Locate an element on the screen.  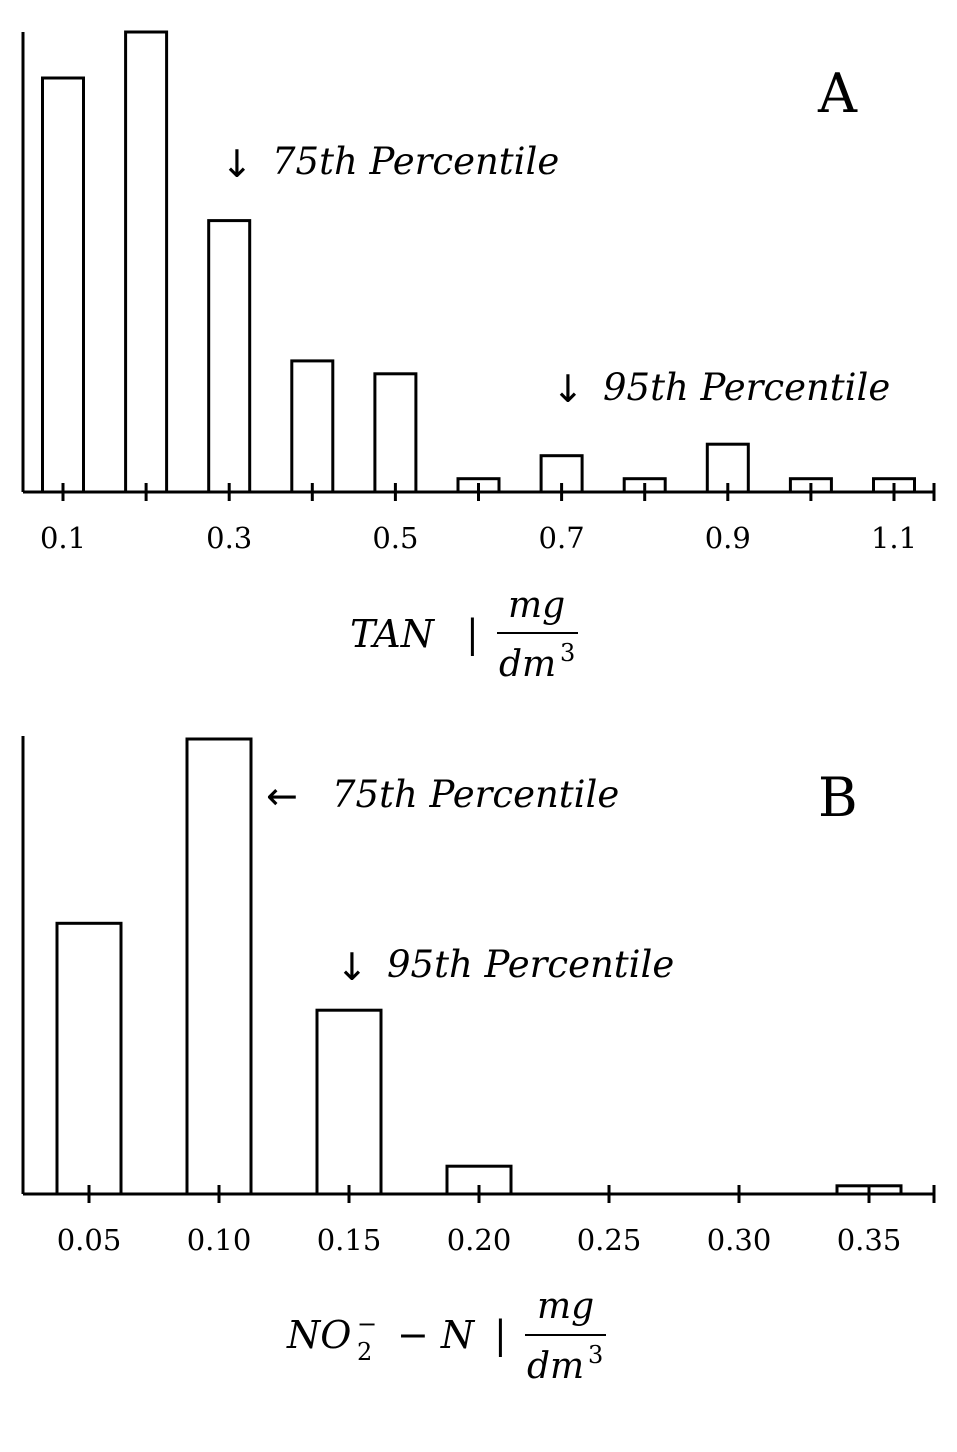
panel-a-tick-label: 1.1 is located at coordinates (894, 538).